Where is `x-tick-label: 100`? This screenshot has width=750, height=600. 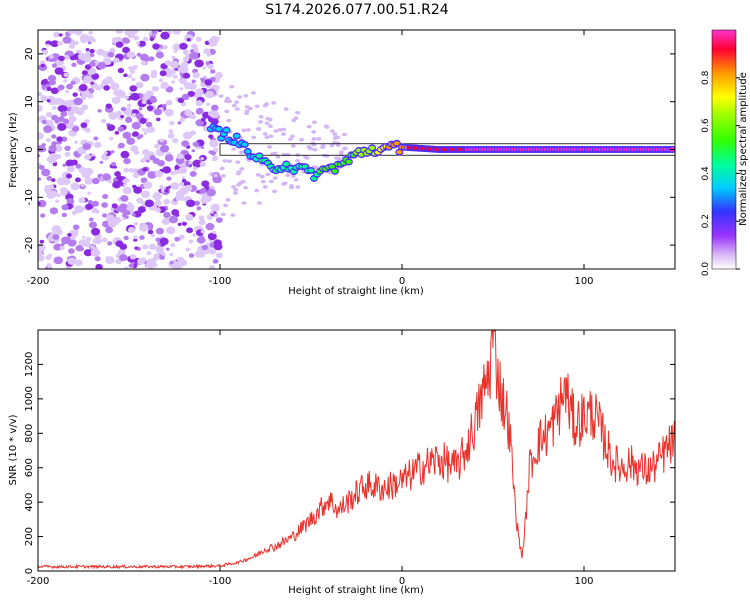 x-tick-label: 100 is located at coordinates (583, 581).